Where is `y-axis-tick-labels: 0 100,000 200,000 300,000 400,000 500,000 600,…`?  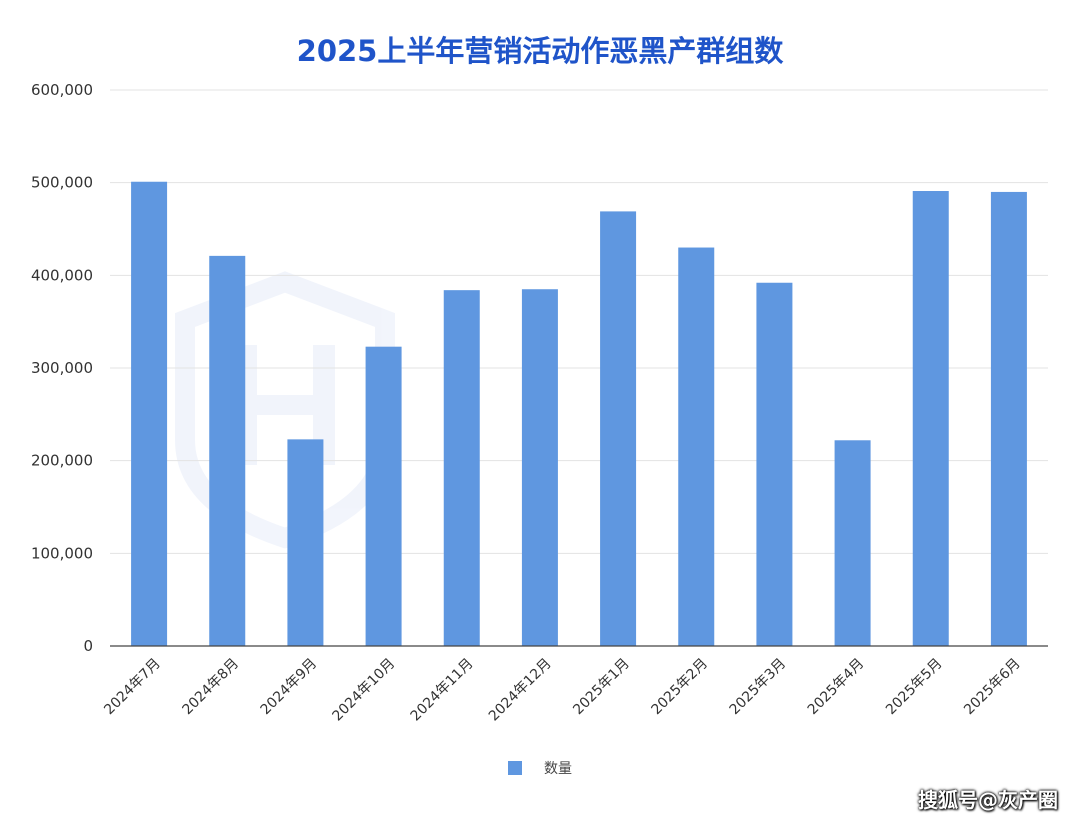 y-axis-tick-labels: 0 100,000 200,000 300,000 400,000 500,000 600,… is located at coordinates (62, 368).